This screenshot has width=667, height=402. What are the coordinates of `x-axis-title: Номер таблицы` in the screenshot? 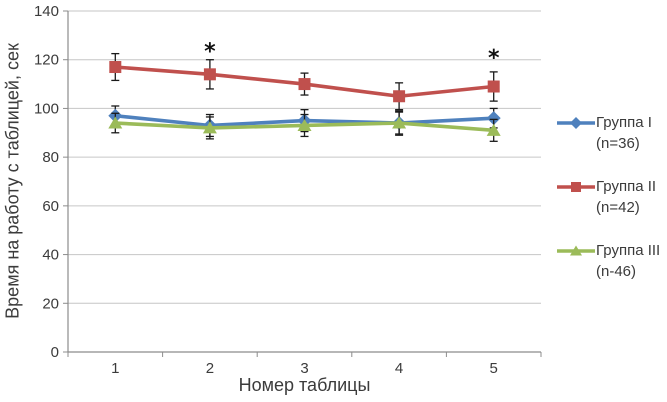 It's located at (304, 385).